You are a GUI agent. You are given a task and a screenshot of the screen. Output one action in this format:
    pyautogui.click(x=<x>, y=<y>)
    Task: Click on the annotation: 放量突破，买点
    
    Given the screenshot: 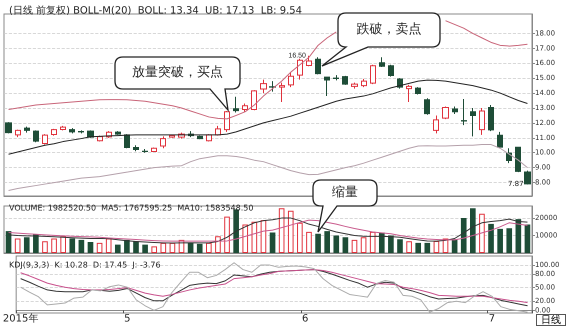 What is the action you would take?
    pyautogui.click(x=177, y=73)
    